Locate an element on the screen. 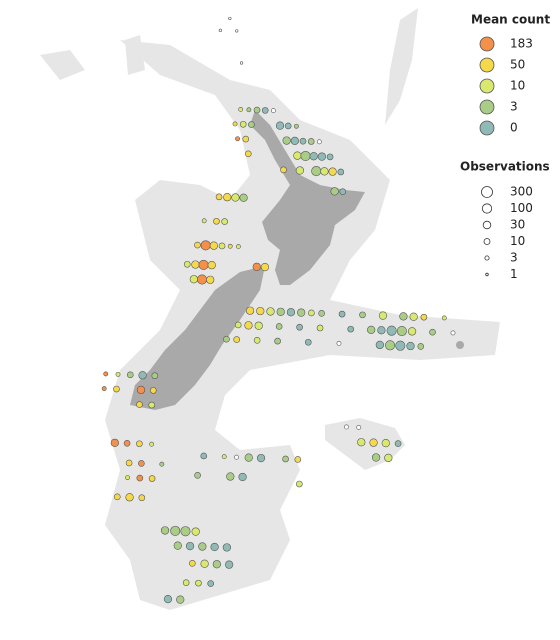 Image resolution: width=560 pixels, height=640 pixels. legend-label: 300 is located at coordinates (521, 192).